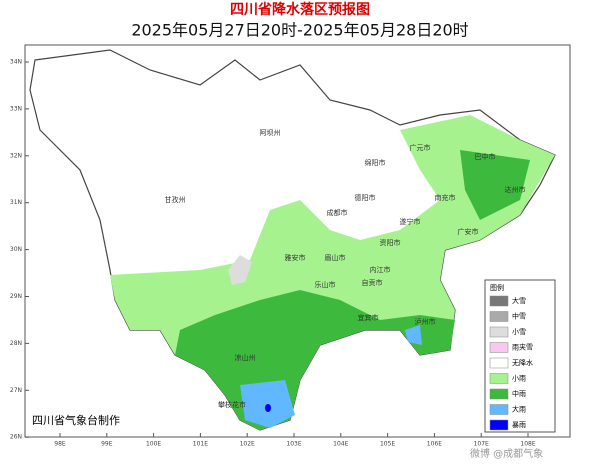 The image size is (600, 466). I want to click on lon-label: 108E, so click(527, 444).